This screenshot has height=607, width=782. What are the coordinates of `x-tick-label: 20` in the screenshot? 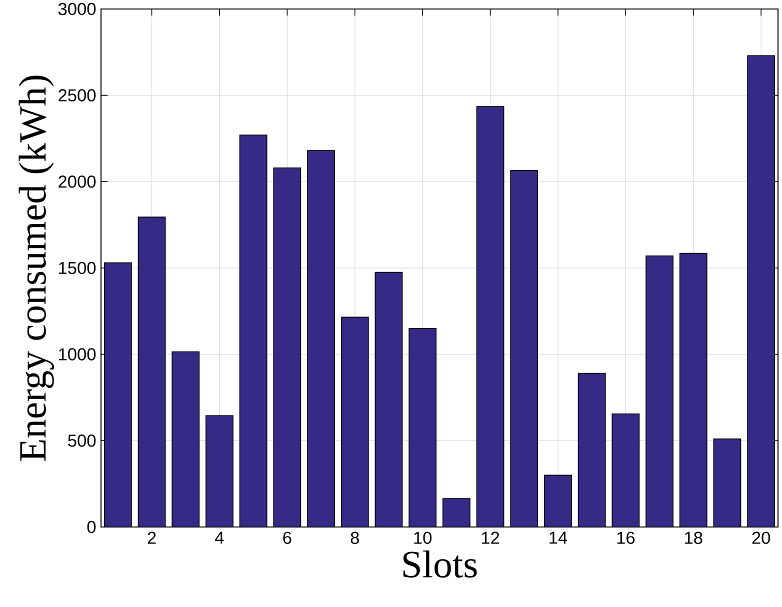 It's located at (761, 538).